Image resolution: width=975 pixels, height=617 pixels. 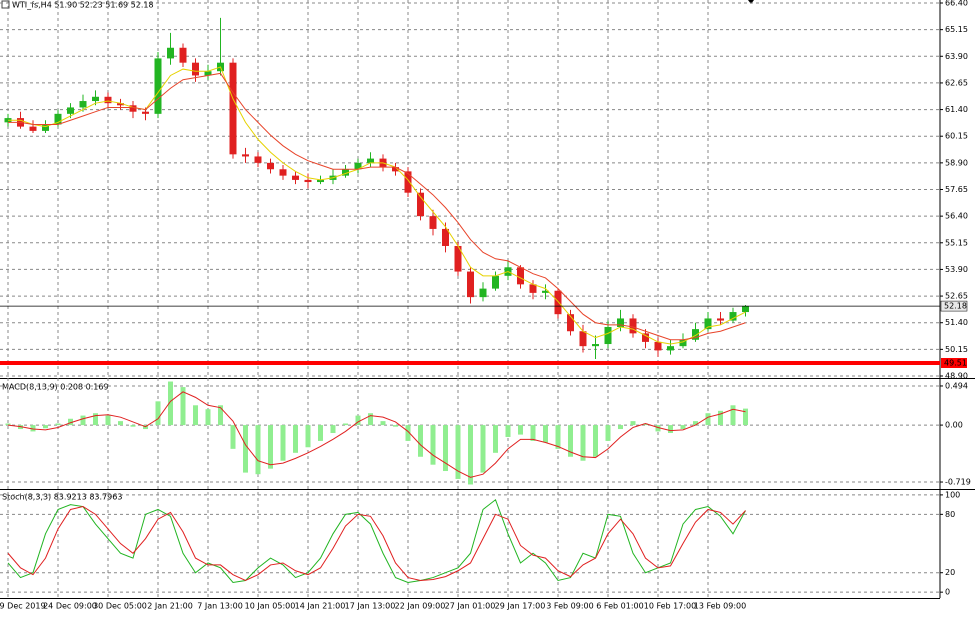 I want to click on y-tick-label: 58.90, so click(x=956, y=162).